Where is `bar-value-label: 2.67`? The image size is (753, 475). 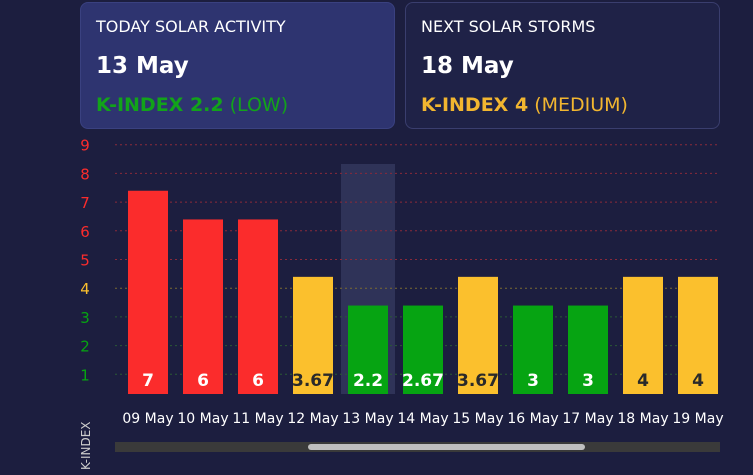
bar-value-label: 2.67 is located at coordinates (423, 381).